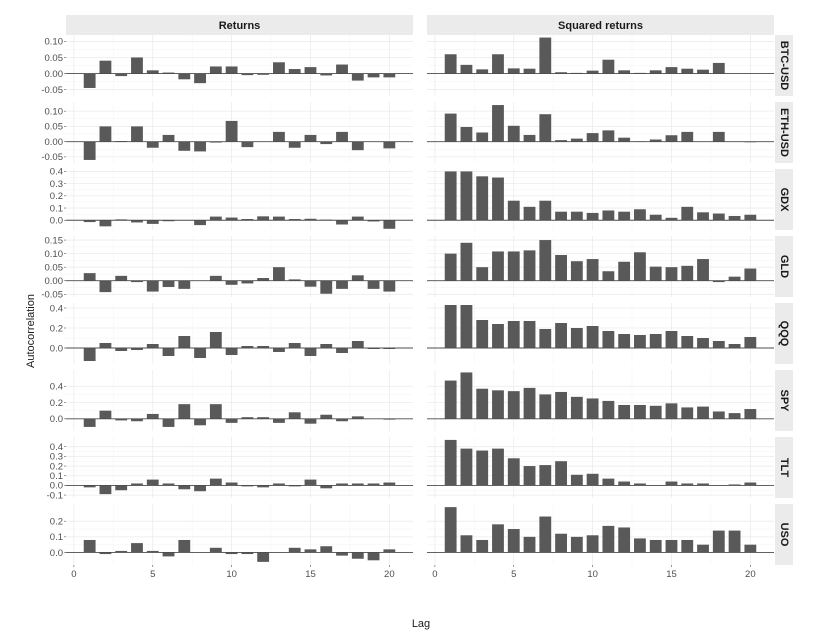  What do you see at coordinates (231, 574) in the screenshot?
I see `x-tick-label: 10` at bounding box center [231, 574].